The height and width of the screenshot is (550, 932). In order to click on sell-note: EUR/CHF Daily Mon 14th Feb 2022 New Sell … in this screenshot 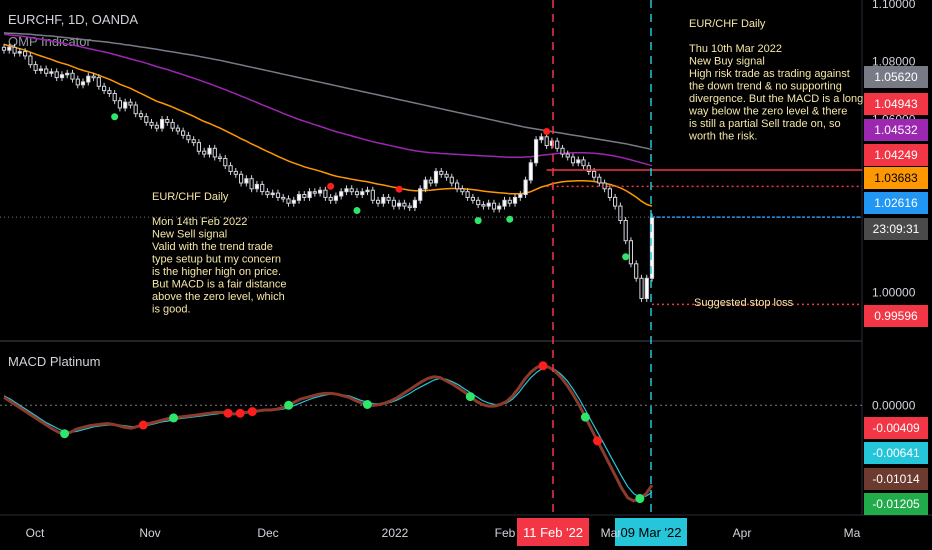, I will do `click(219, 253)`.